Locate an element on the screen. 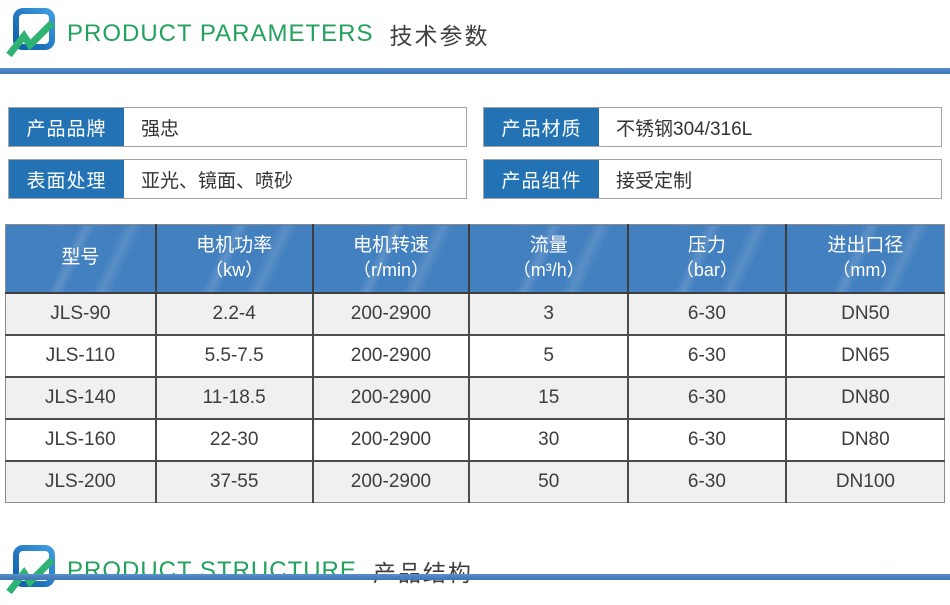  table-cell: 30 is located at coordinates (549, 440).